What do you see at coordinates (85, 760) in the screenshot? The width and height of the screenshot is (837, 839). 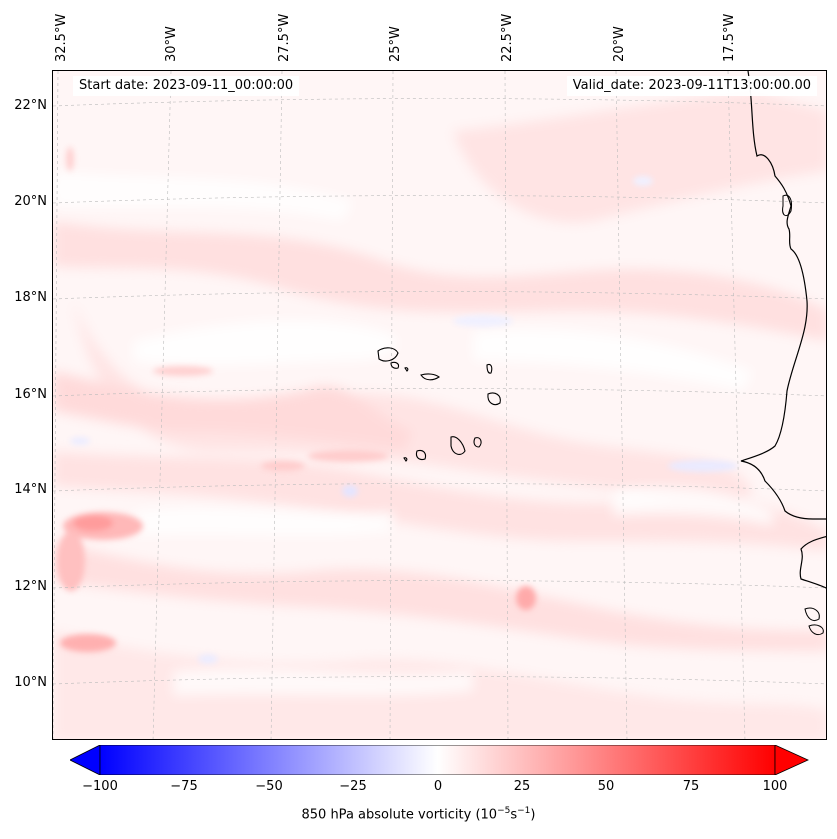 I see `colorbar-extend-min` at bounding box center [85, 760].